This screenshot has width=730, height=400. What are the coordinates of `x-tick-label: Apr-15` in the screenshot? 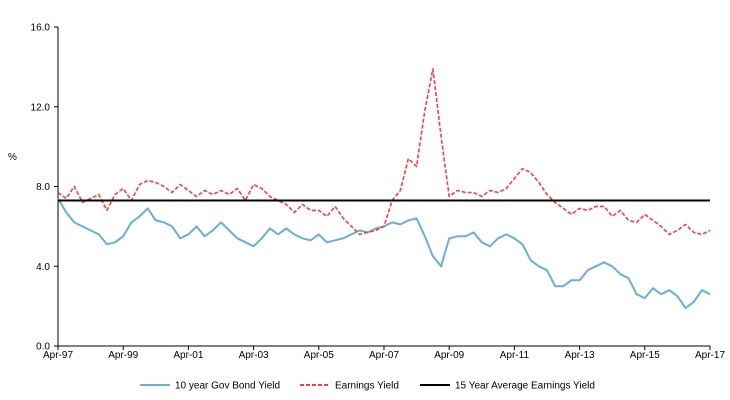 It's located at (645, 355).